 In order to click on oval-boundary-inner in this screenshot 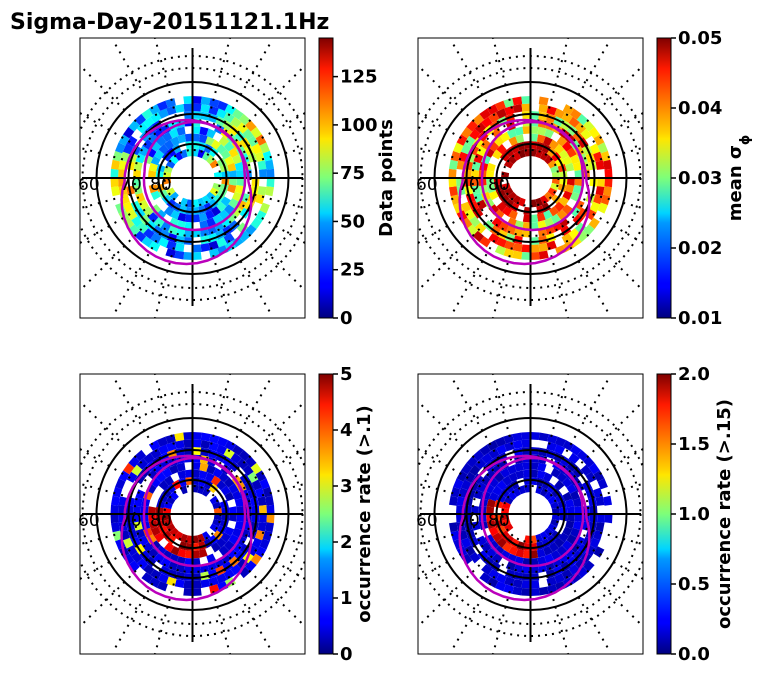, I will do `click(194, 512)`.